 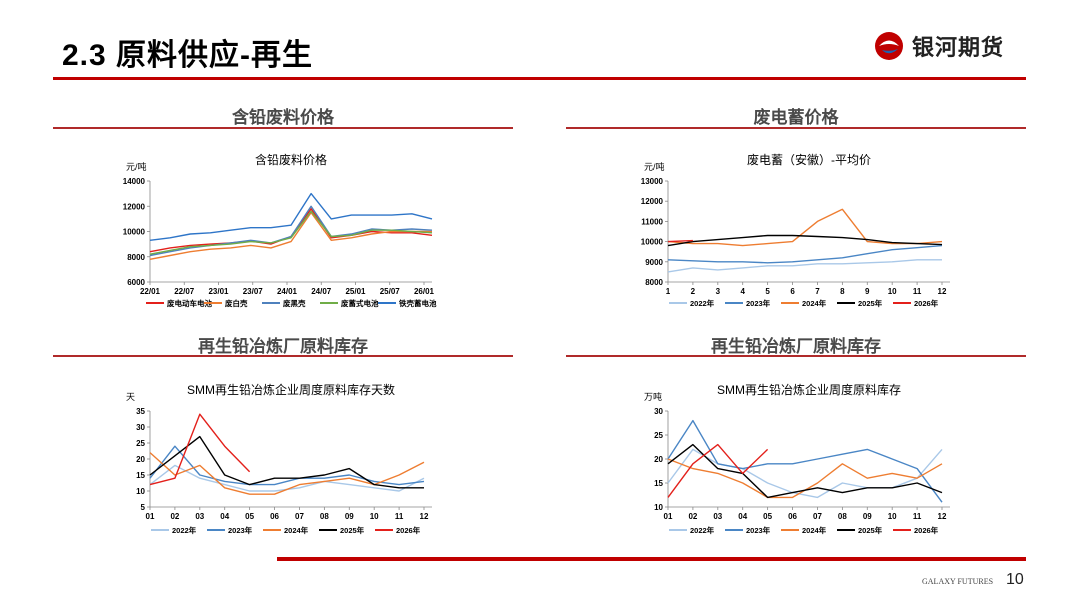 What do you see at coordinates (652, 201) in the screenshot?
I see `y-tick-label: 12000` at bounding box center [652, 201].